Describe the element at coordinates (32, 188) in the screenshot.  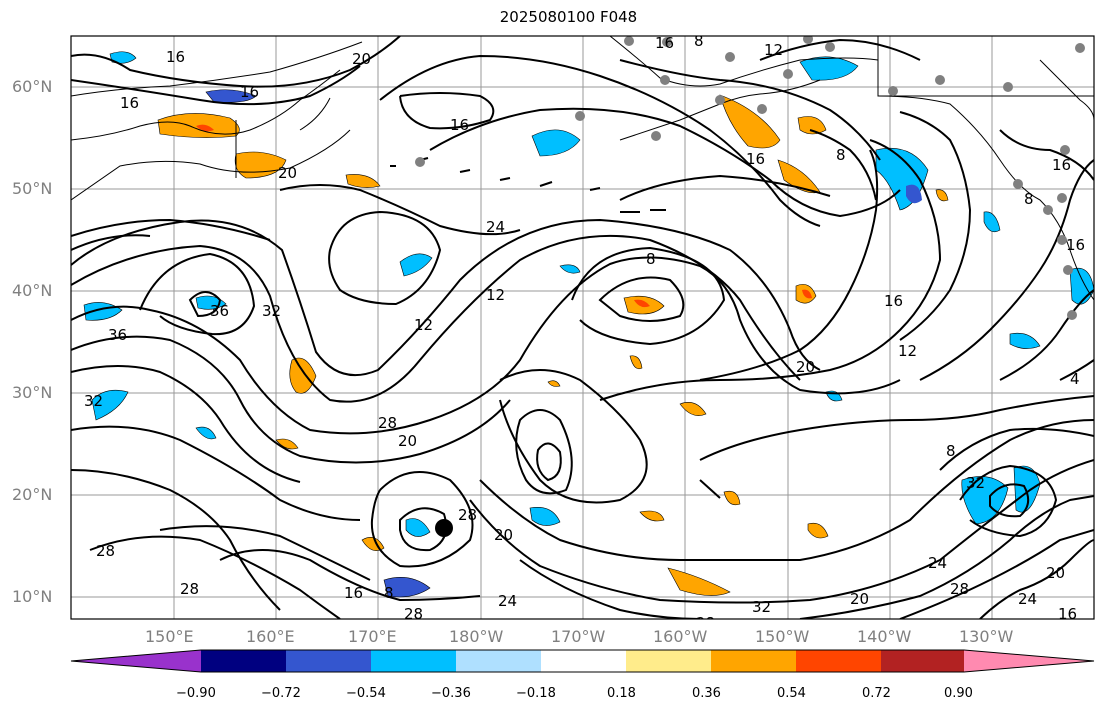
I see `lat-label: 50°N` at that location.